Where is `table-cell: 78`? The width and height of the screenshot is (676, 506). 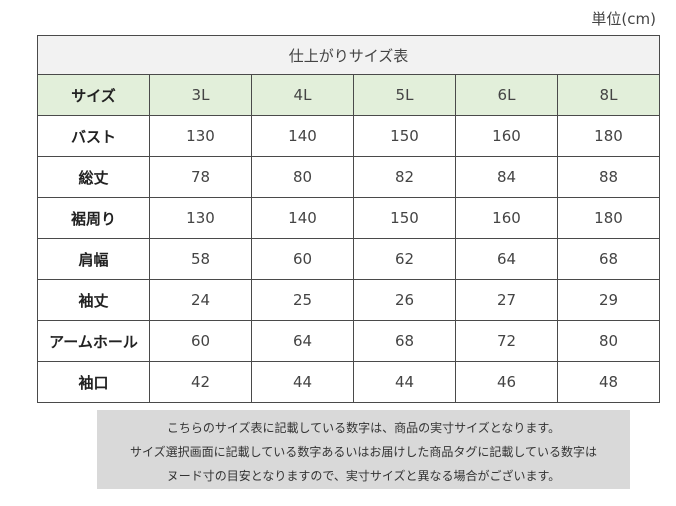 table-cell: 78 is located at coordinates (200, 177).